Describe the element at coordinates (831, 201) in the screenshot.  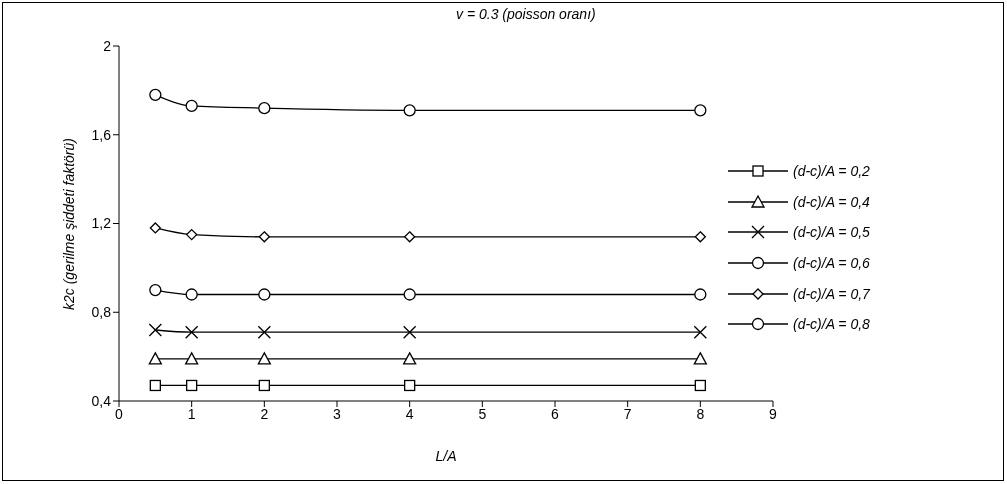
I see `legend-label: (d-c)/A = 0,4` at that location.